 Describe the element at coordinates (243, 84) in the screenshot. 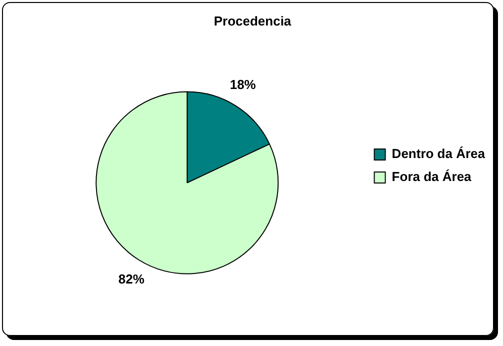

I see `data-label: 18%` at that location.